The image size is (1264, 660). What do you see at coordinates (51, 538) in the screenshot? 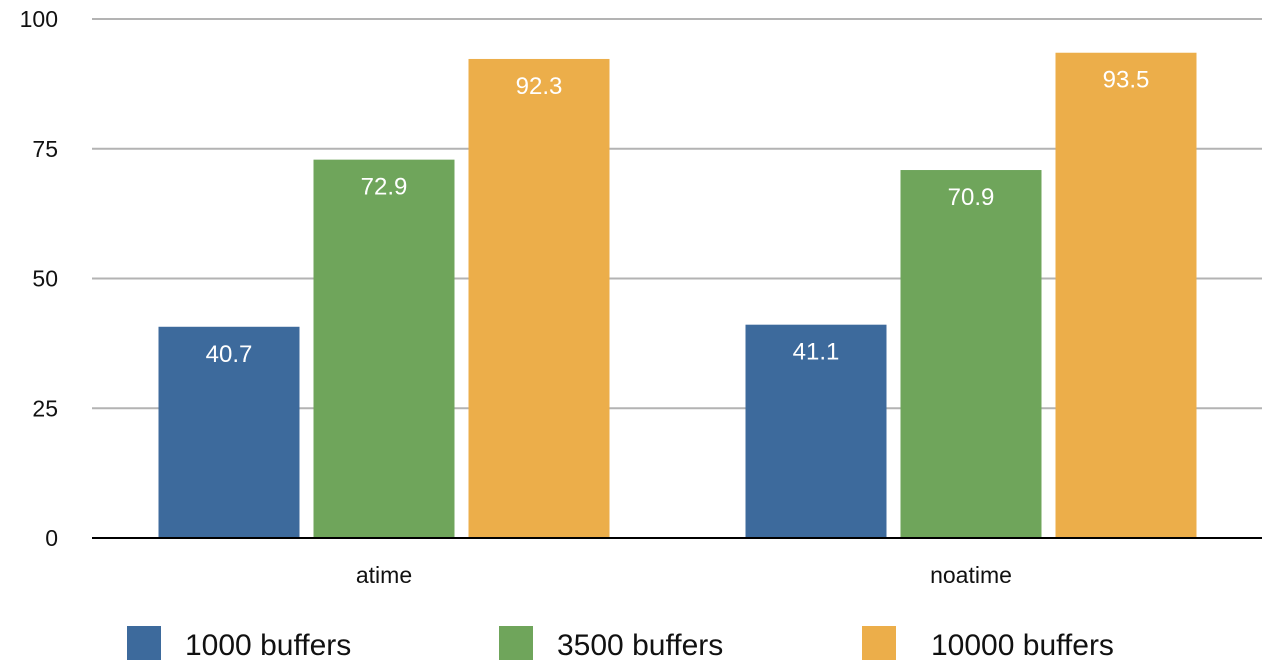
I see `y-tick-label: 0` at bounding box center [51, 538].